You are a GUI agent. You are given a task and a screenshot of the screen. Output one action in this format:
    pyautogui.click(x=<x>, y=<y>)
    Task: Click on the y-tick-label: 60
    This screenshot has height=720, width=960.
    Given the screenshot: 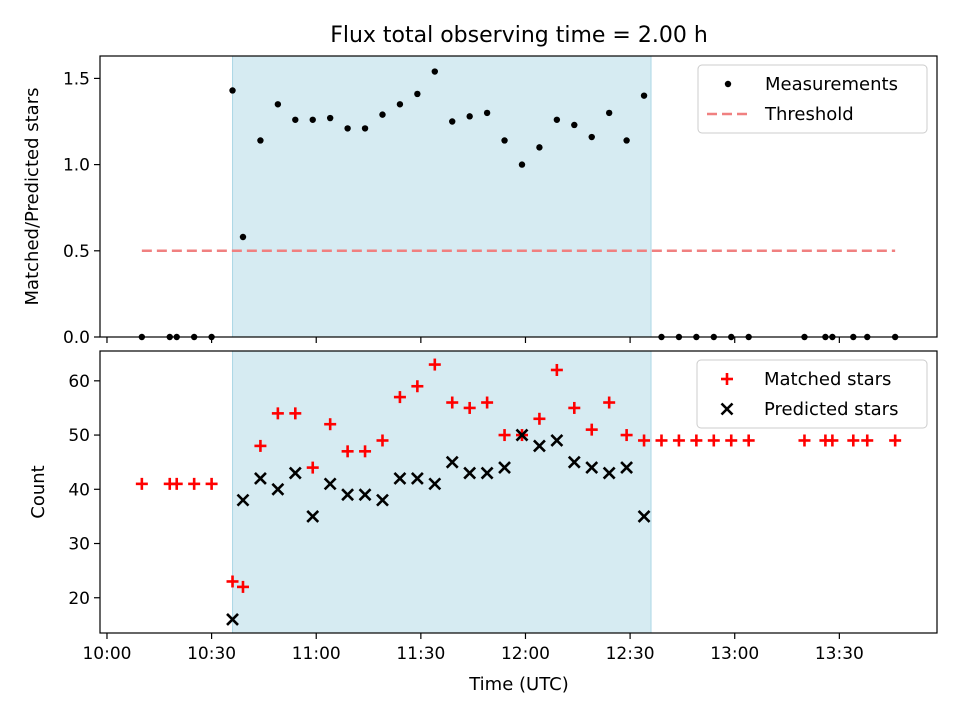 What is the action you would take?
    pyautogui.click(x=79, y=382)
    